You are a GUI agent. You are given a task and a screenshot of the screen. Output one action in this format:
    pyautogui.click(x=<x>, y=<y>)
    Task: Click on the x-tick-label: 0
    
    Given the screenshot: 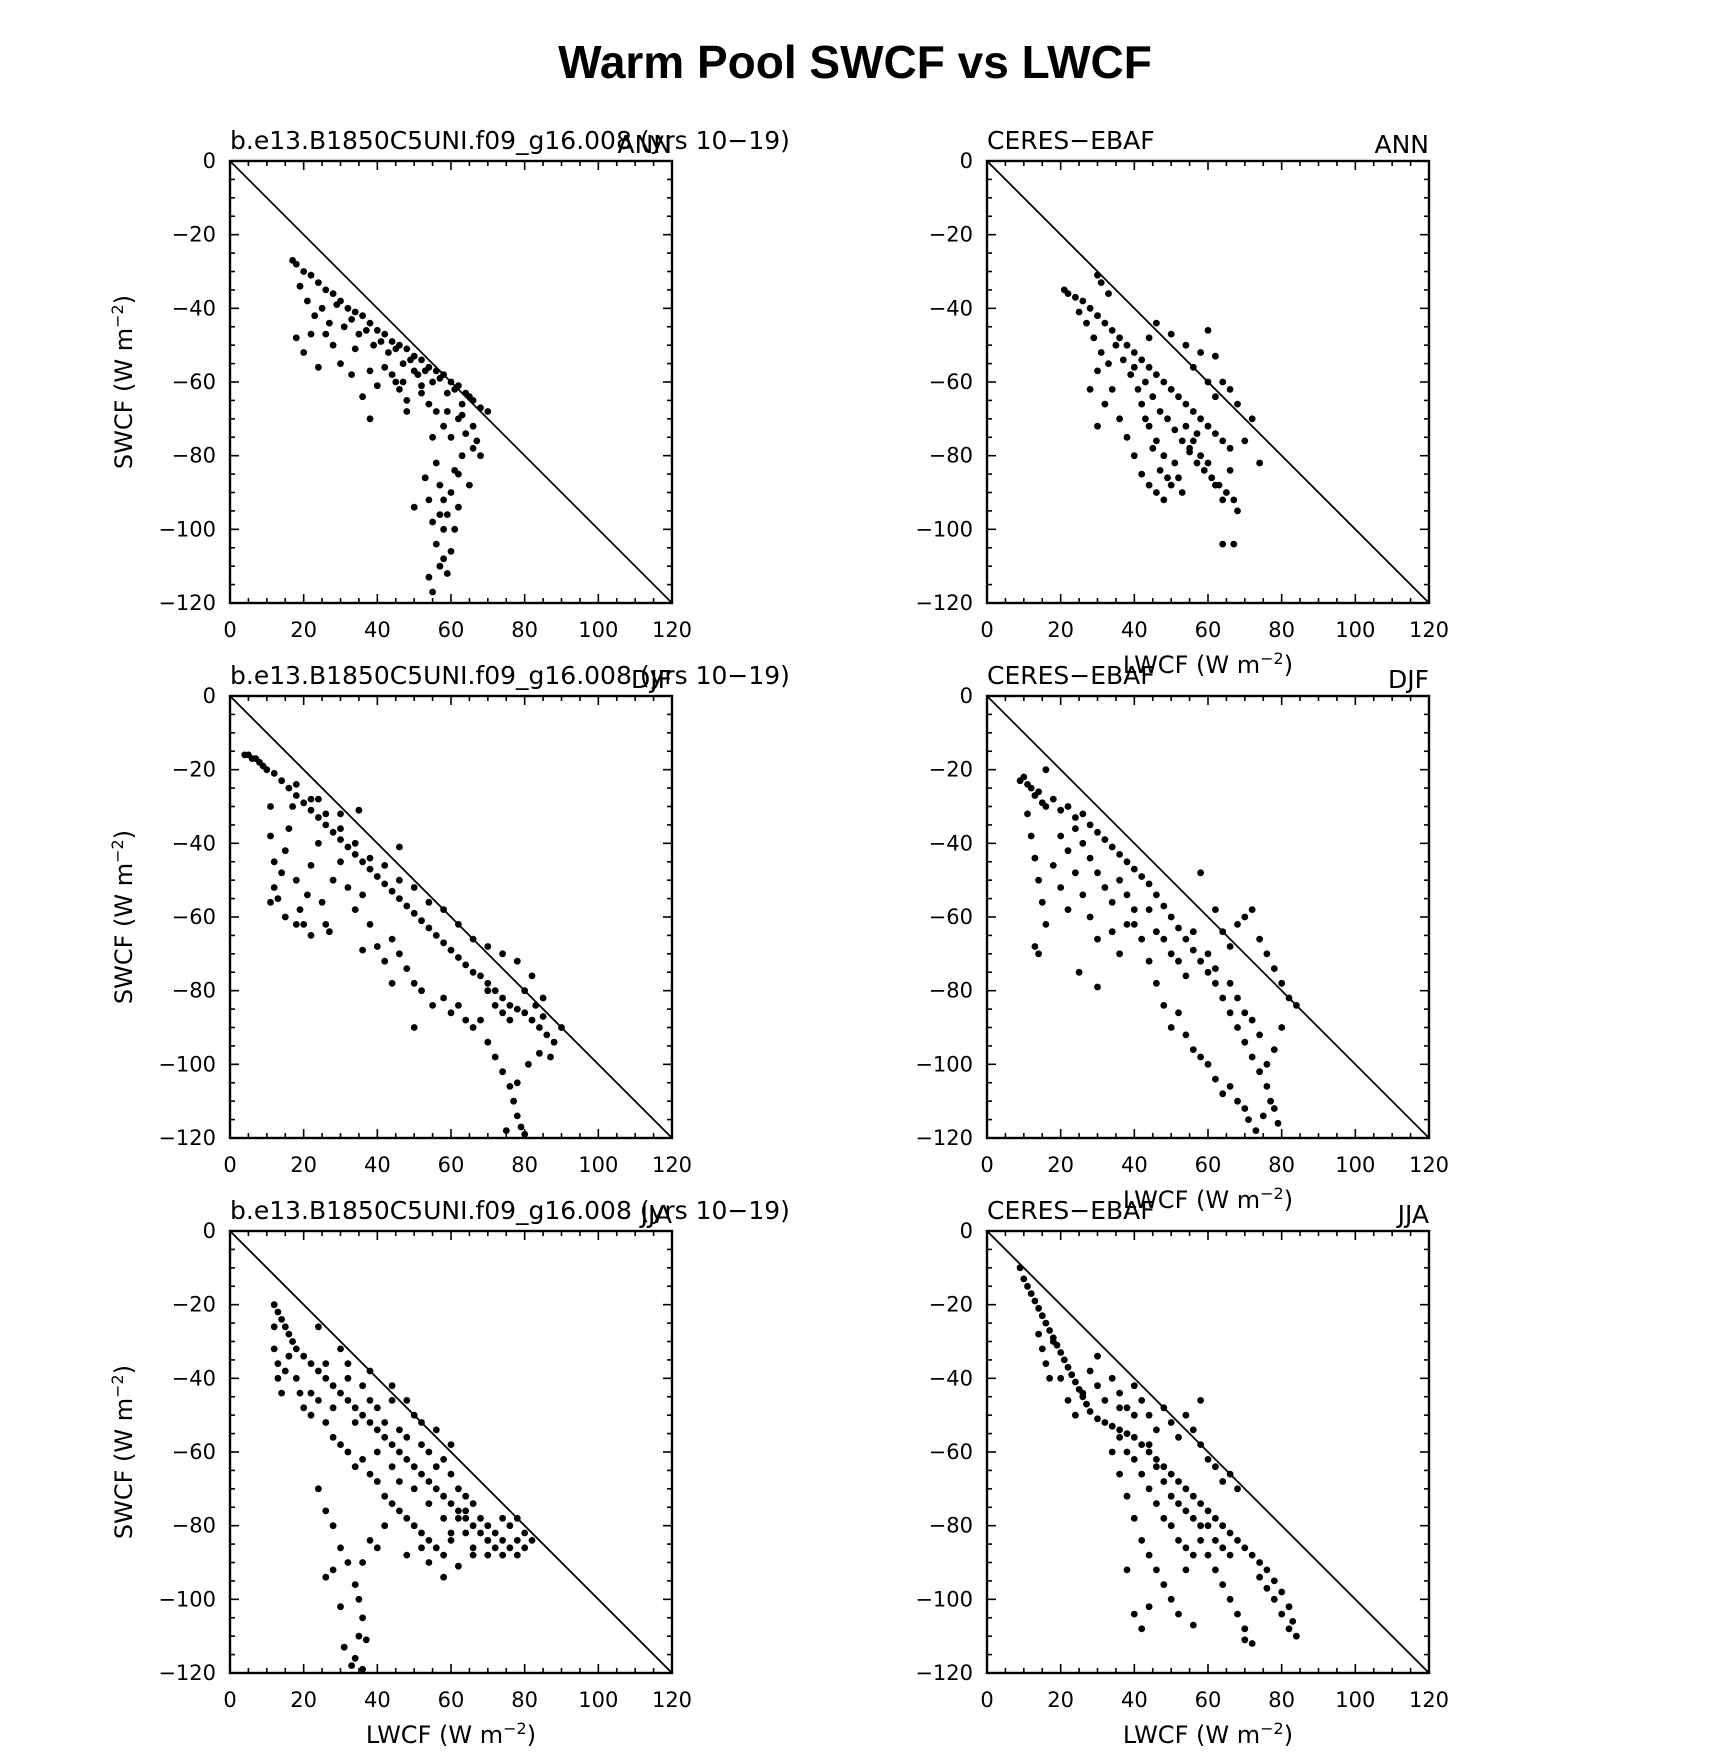 What is the action you would take?
    pyautogui.click(x=986, y=1165)
    